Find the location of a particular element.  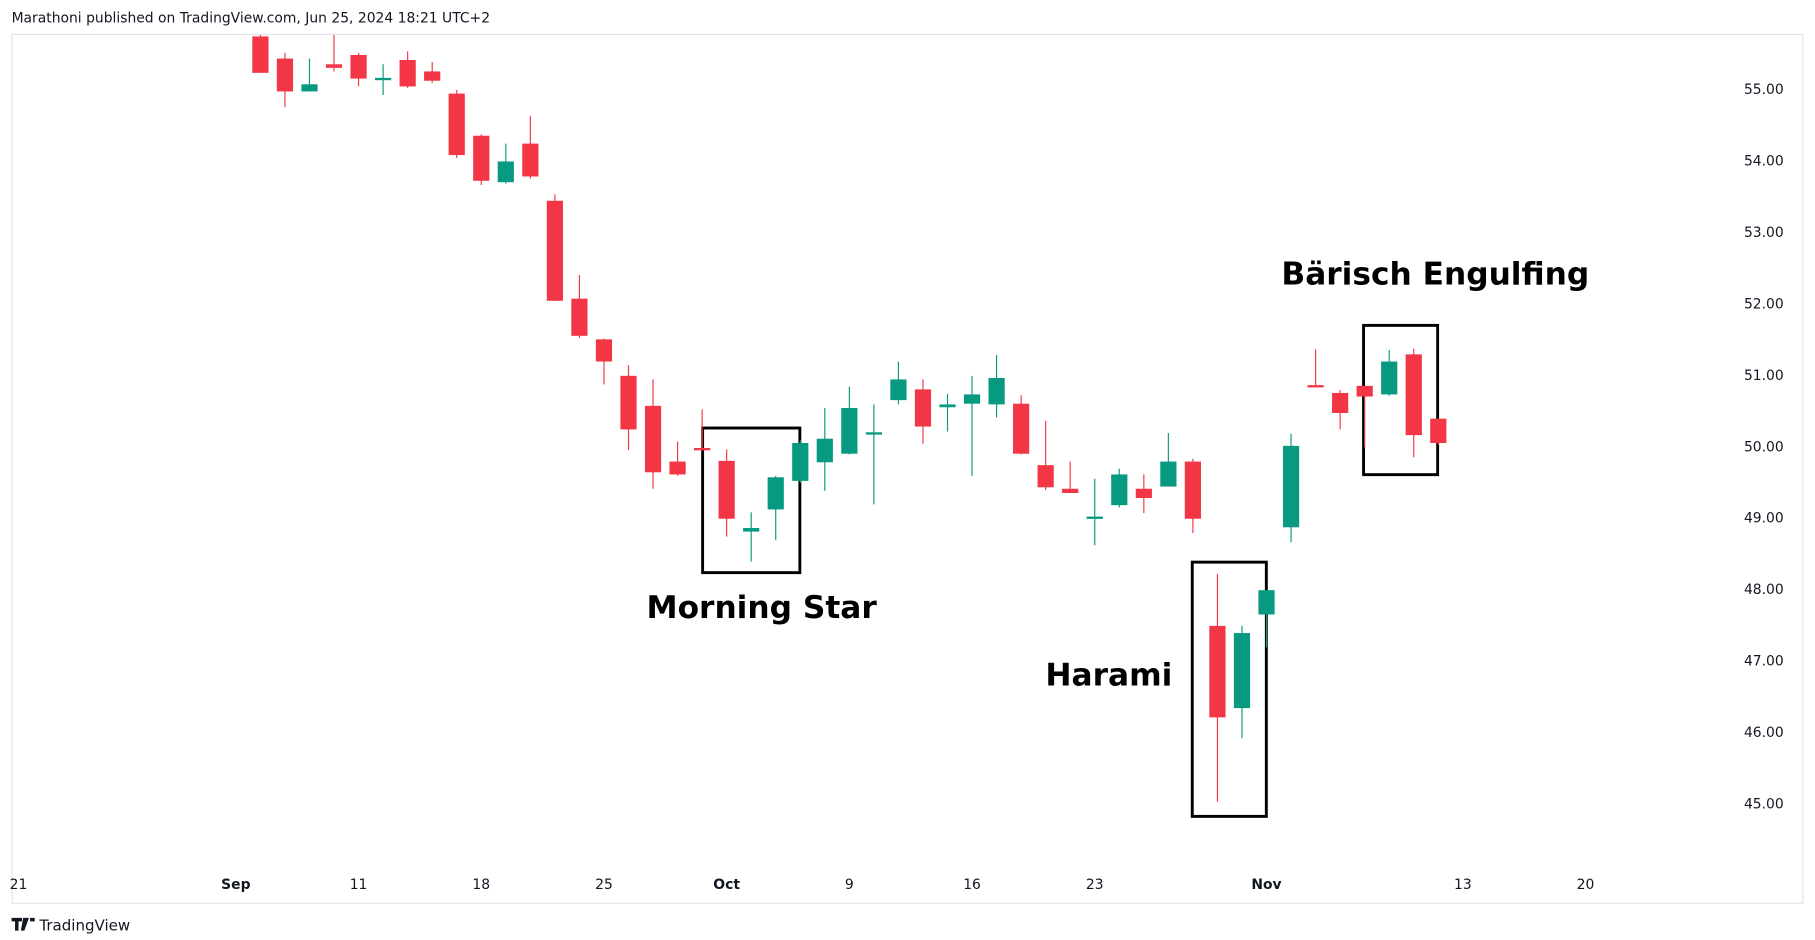

y-tick-label: 50.00 is located at coordinates (1764, 447).